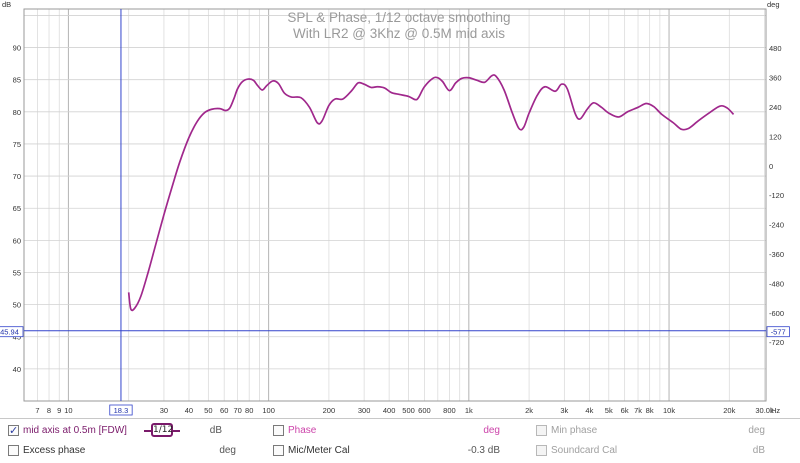  What do you see at coordinates (17, 272) in the screenshot?
I see `y-tick-label: 55` at bounding box center [17, 272].